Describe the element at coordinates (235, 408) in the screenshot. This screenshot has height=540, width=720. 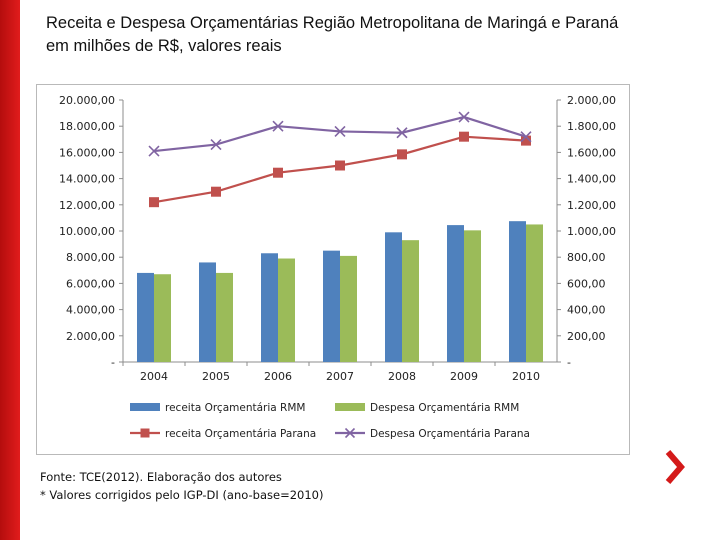
I see `legend-label: receita Orçamentária RMM` at that location.